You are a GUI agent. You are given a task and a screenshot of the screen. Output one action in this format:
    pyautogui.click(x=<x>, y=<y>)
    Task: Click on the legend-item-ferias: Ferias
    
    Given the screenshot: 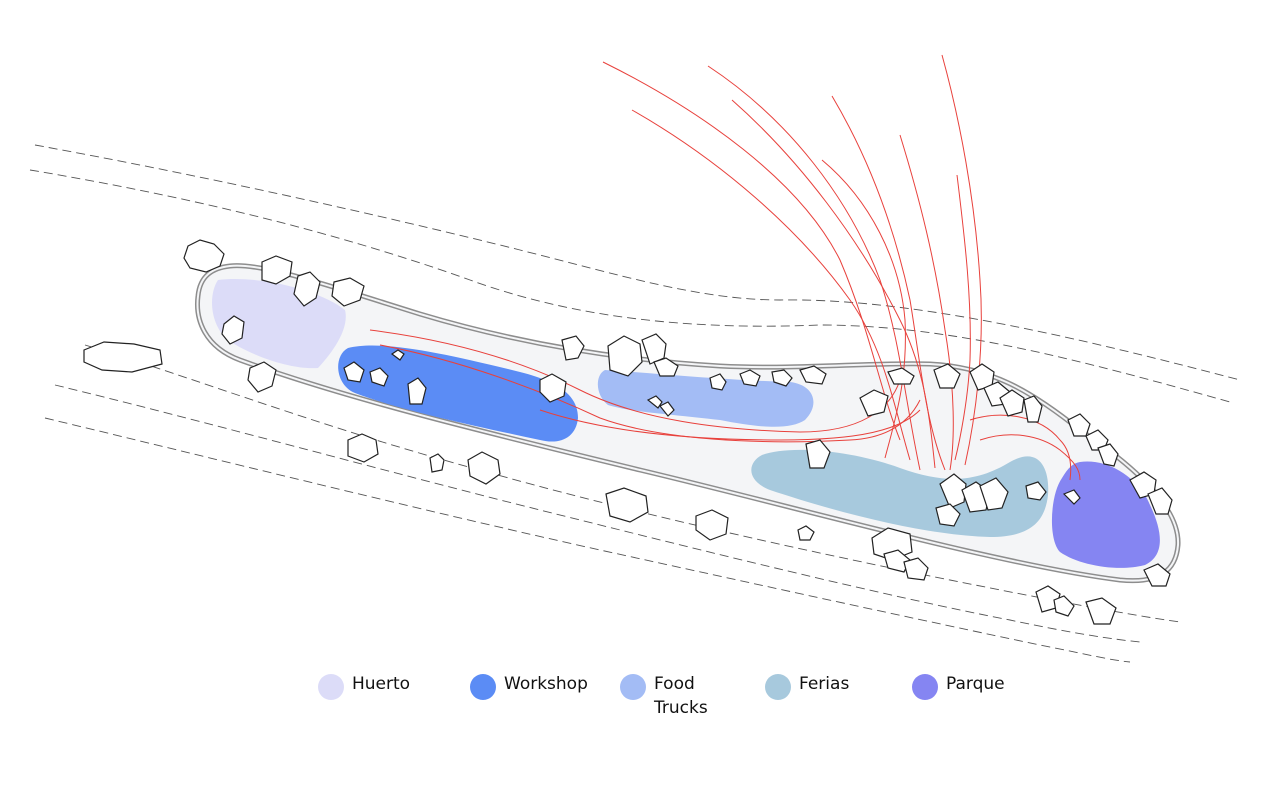 What is the action you would take?
    pyautogui.click(x=827, y=686)
    